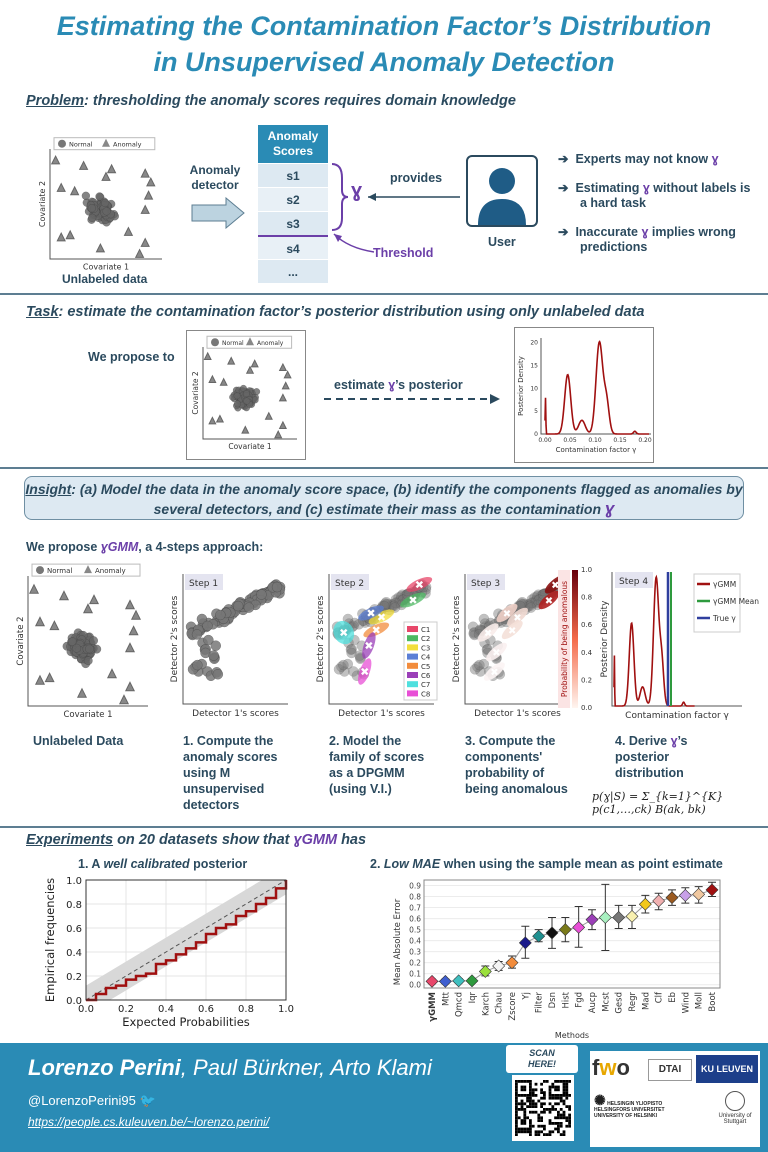 The height and width of the screenshot is (1152, 768). What do you see at coordinates (620, 440) in the screenshot?
I see `x-tick: 0.15` at bounding box center [620, 440].